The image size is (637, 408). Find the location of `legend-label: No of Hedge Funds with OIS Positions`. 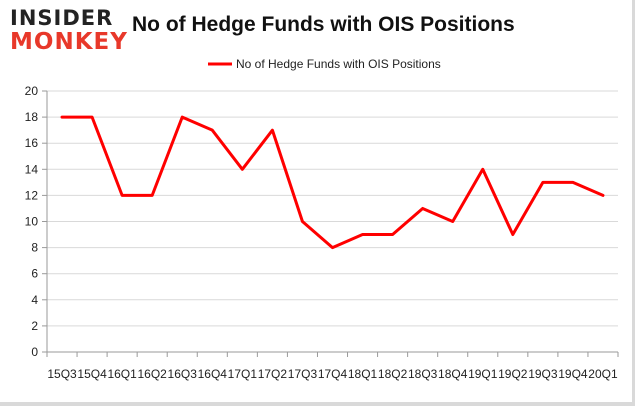

legend-label: No of Hedge Funds with OIS Positions is located at coordinates (338, 64).